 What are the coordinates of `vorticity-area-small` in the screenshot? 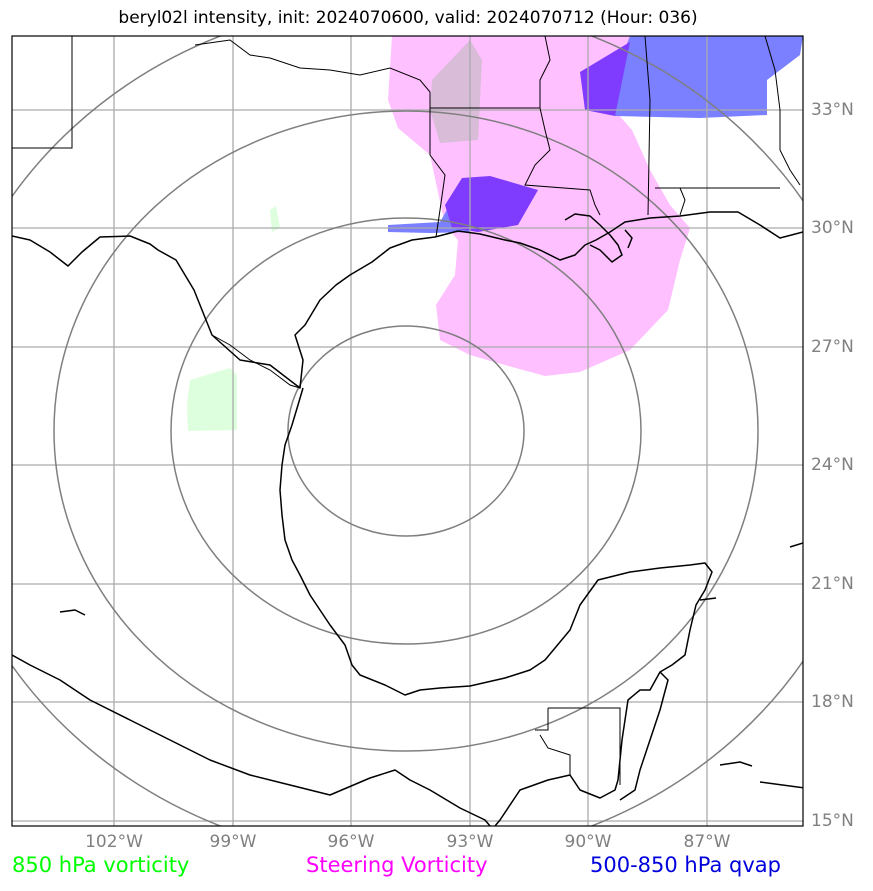 It's located at (275, 219).